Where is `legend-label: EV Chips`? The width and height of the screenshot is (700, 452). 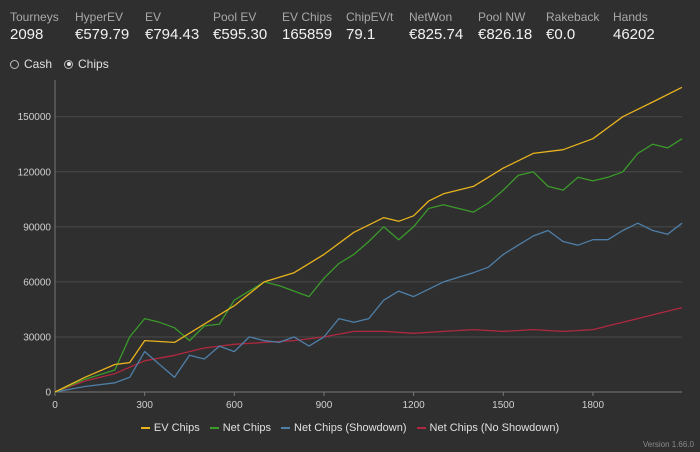 legend-label: EV Chips is located at coordinates (176, 428).